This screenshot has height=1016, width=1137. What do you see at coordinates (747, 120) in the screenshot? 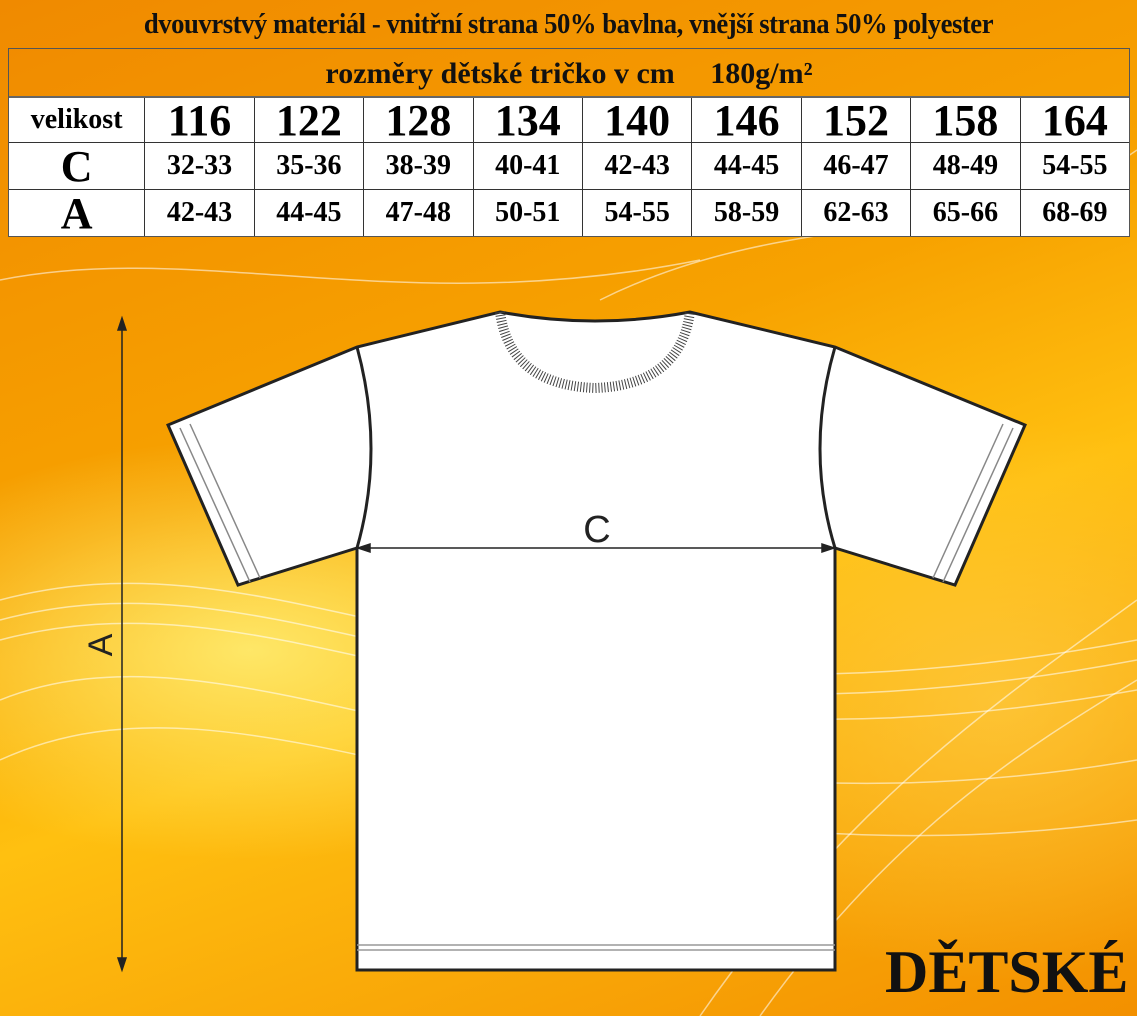
I see `size-header: 146` at bounding box center [747, 120].